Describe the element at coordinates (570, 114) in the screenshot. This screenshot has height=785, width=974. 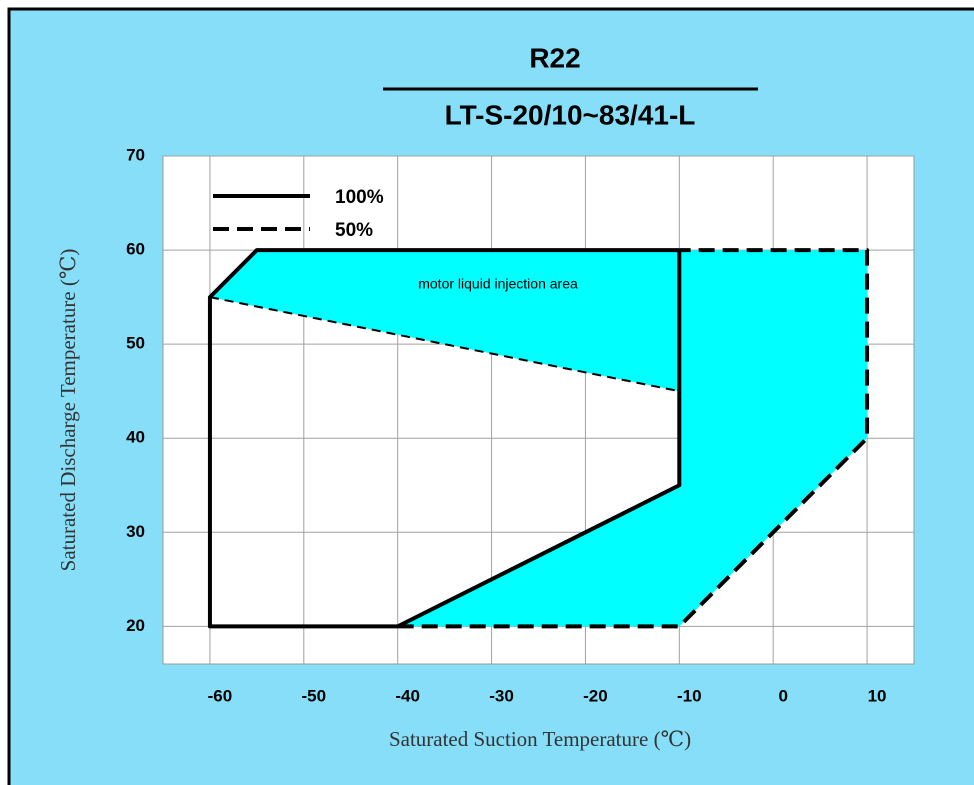
I see `chart-subtitle: LT-S-20/10~83/41-L` at that location.